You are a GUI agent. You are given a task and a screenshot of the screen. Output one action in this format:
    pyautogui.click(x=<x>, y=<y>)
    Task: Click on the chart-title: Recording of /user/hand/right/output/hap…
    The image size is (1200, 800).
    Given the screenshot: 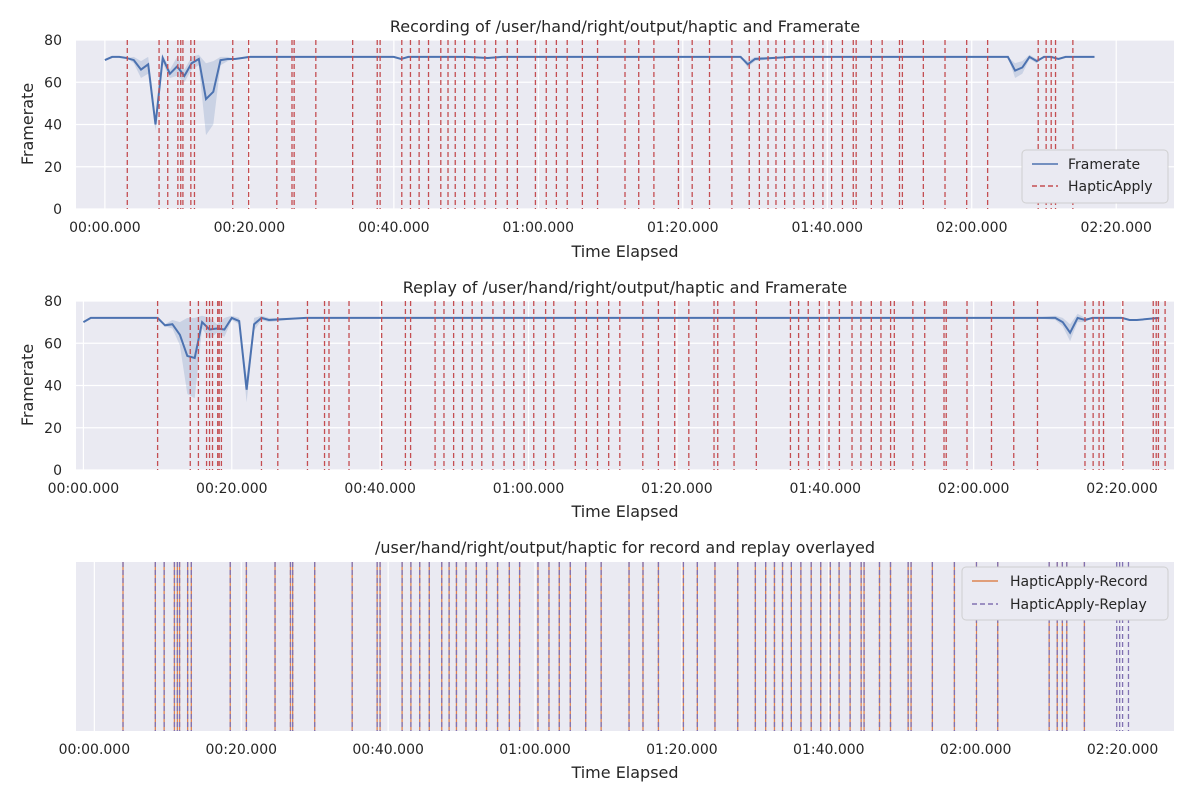 What is the action you would take?
    pyautogui.click(x=625, y=26)
    